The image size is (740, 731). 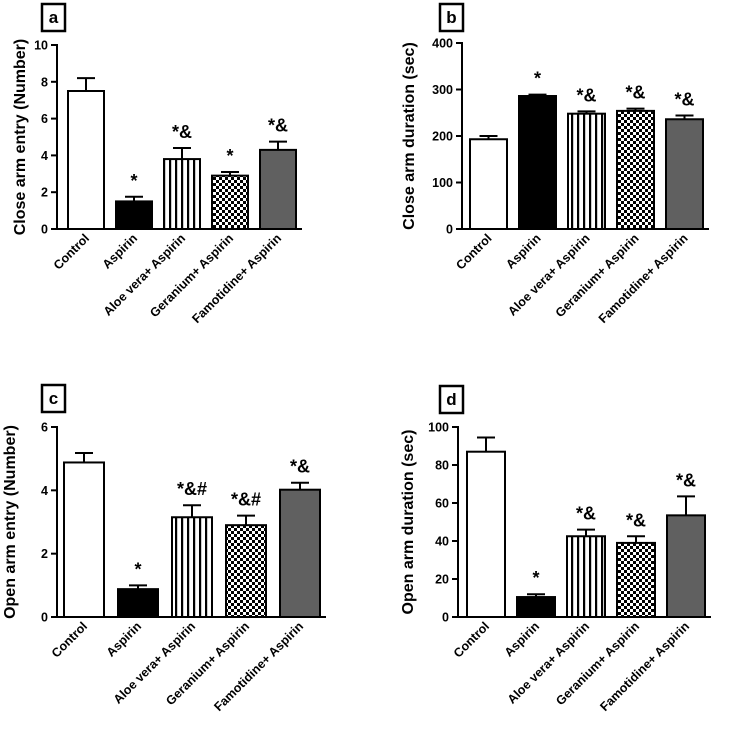 What do you see at coordinates (442, 580) in the screenshot?
I see `y-tick-label: 20` at bounding box center [442, 580].